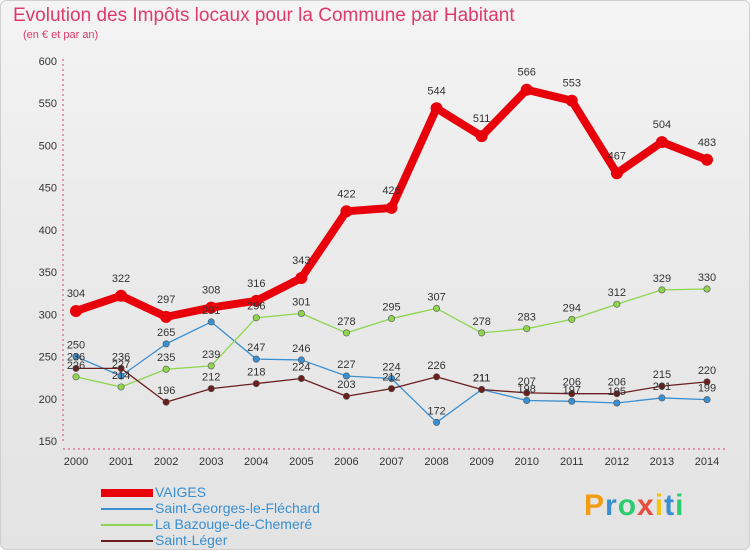 The width and height of the screenshot is (750, 550). Describe the element at coordinates (76, 346) in the screenshot. I see `data-label-saint-georges-le-flechard: 250` at that location.